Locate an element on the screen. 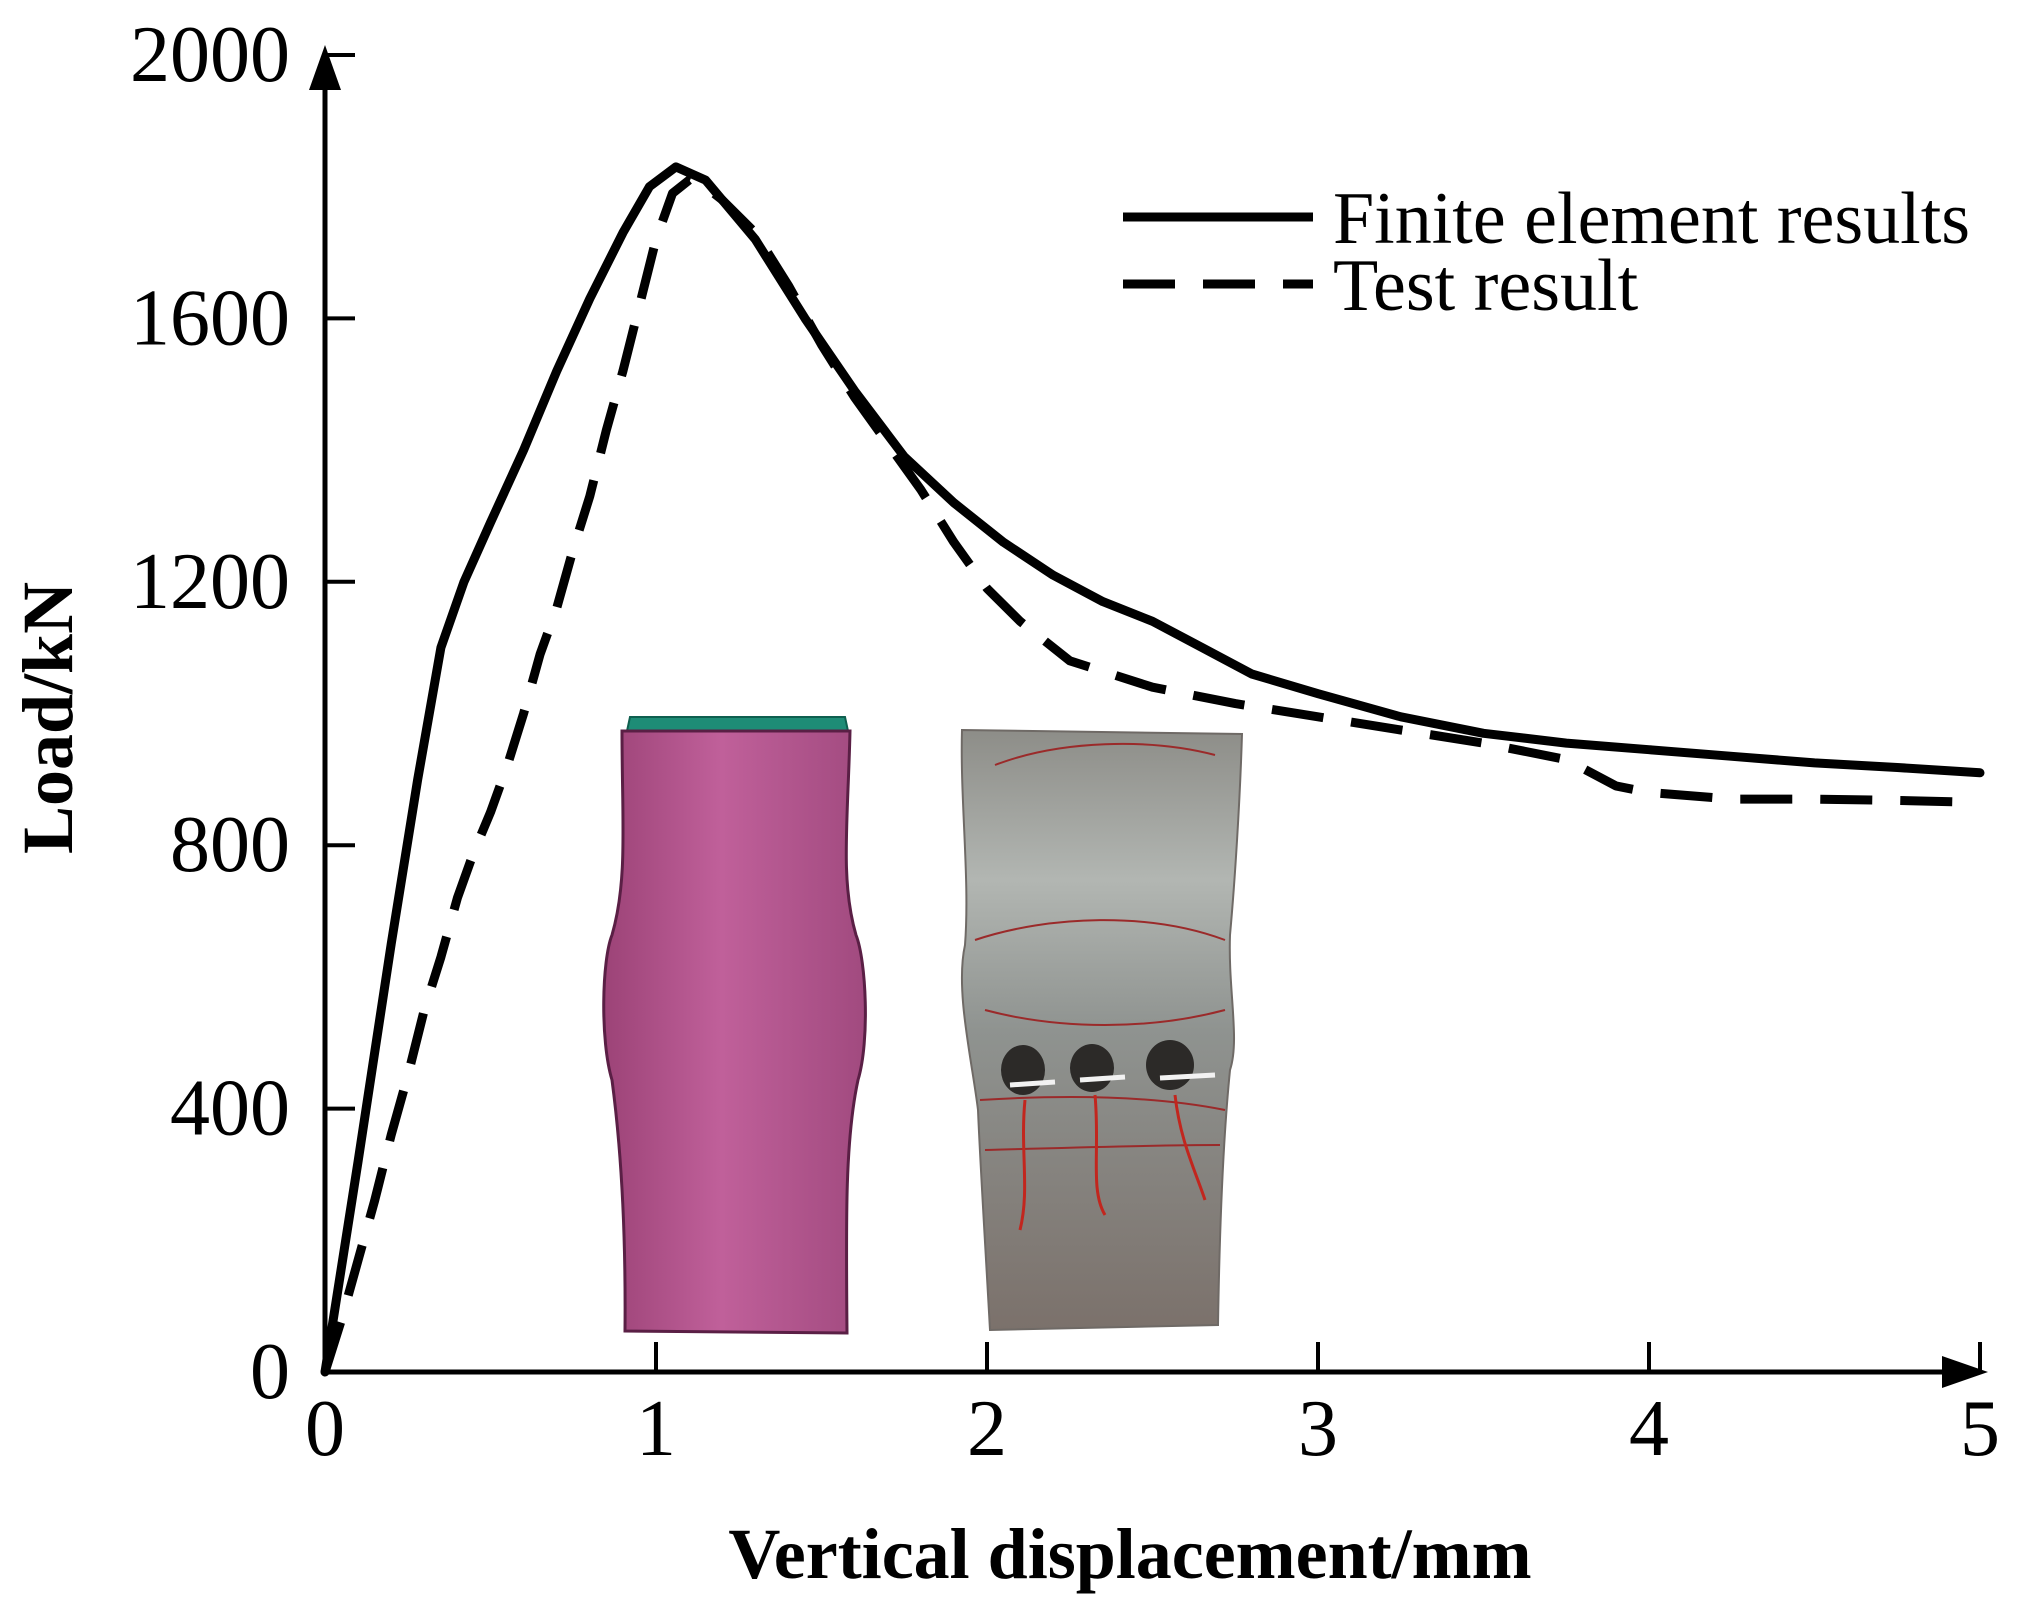 The image size is (2037, 1604). x-tick-label: 2 is located at coordinates (987, 1429).